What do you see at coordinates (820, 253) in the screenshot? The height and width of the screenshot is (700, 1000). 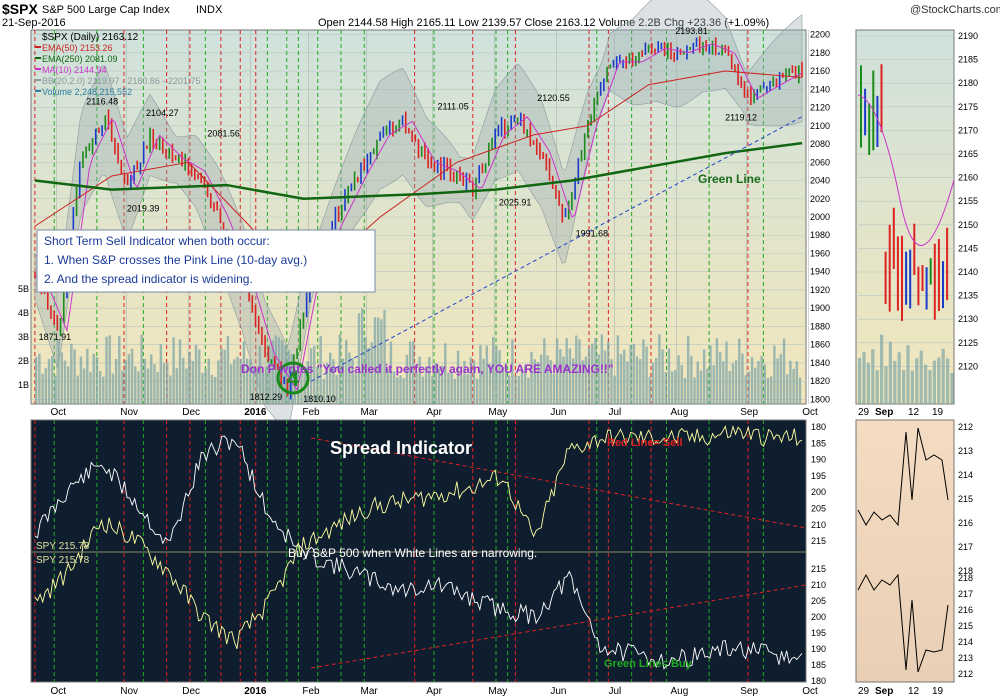 I see `y-tick-label: 1960` at bounding box center [820, 253].